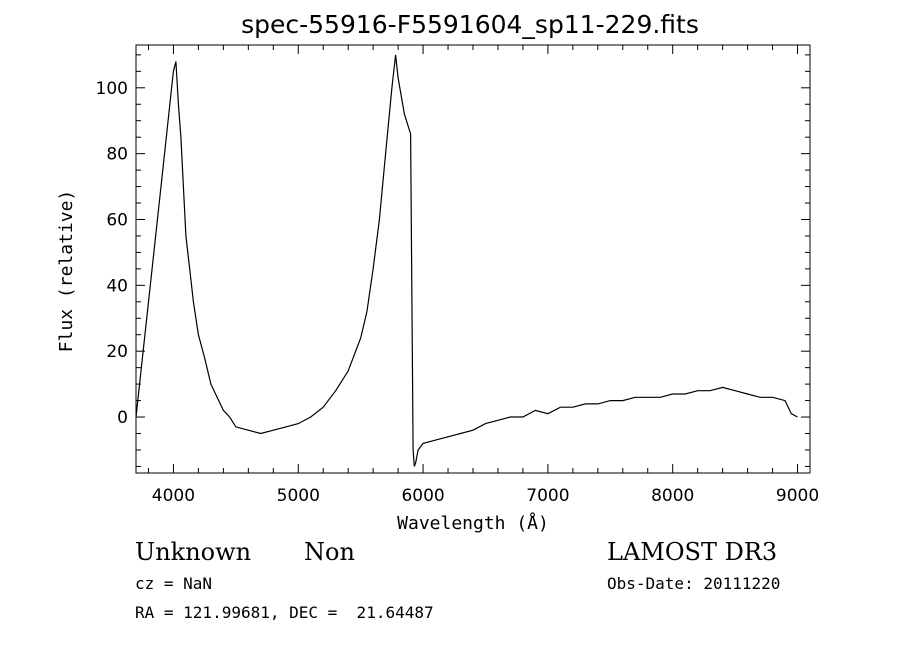  I want to click on x-tick-label: 8000, so click(672, 496).